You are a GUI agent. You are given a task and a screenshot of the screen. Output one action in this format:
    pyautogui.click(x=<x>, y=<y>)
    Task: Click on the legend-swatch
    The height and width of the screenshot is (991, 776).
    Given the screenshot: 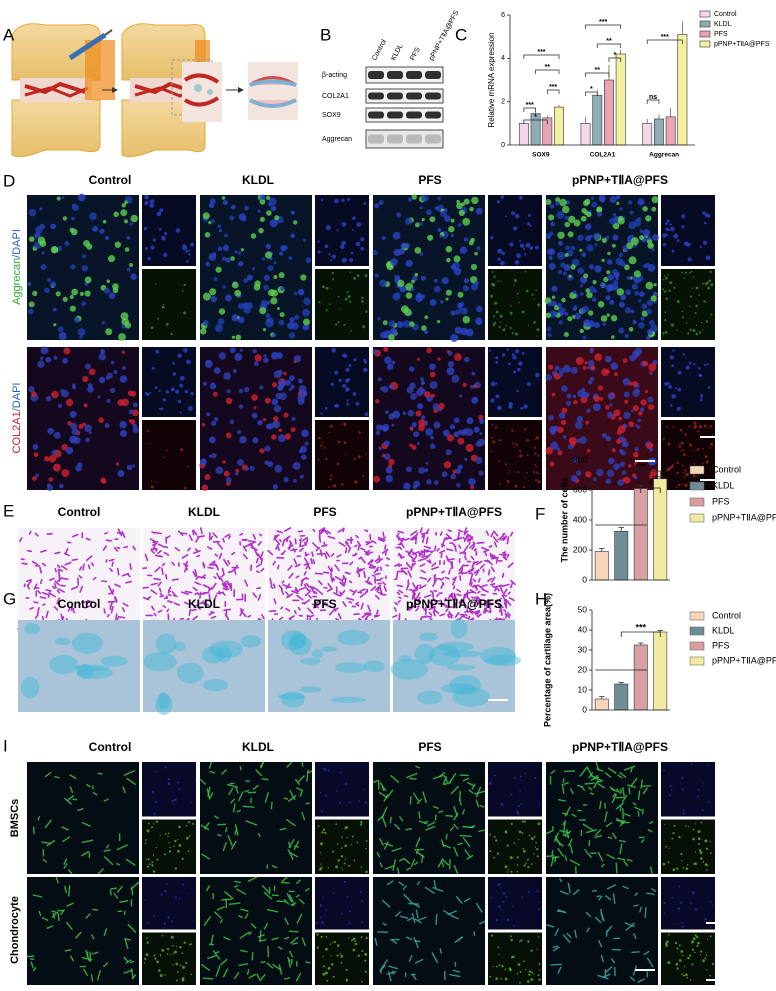 What is the action you would take?
    pyautogui.click(x=697, y=502)
    